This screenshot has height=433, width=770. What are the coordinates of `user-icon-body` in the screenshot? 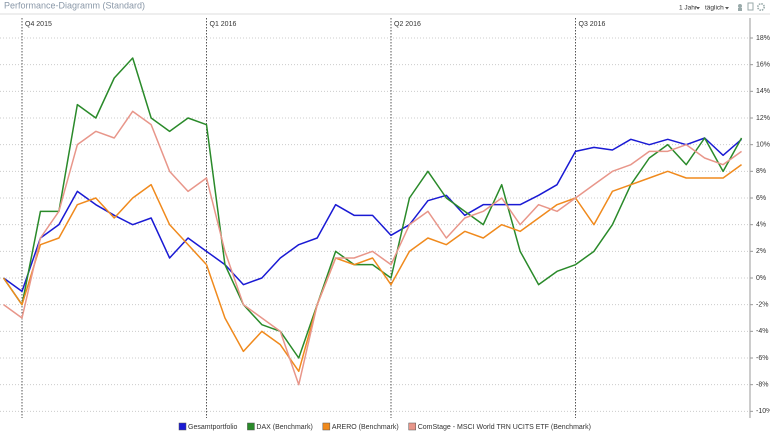 It's located at (740, 9).